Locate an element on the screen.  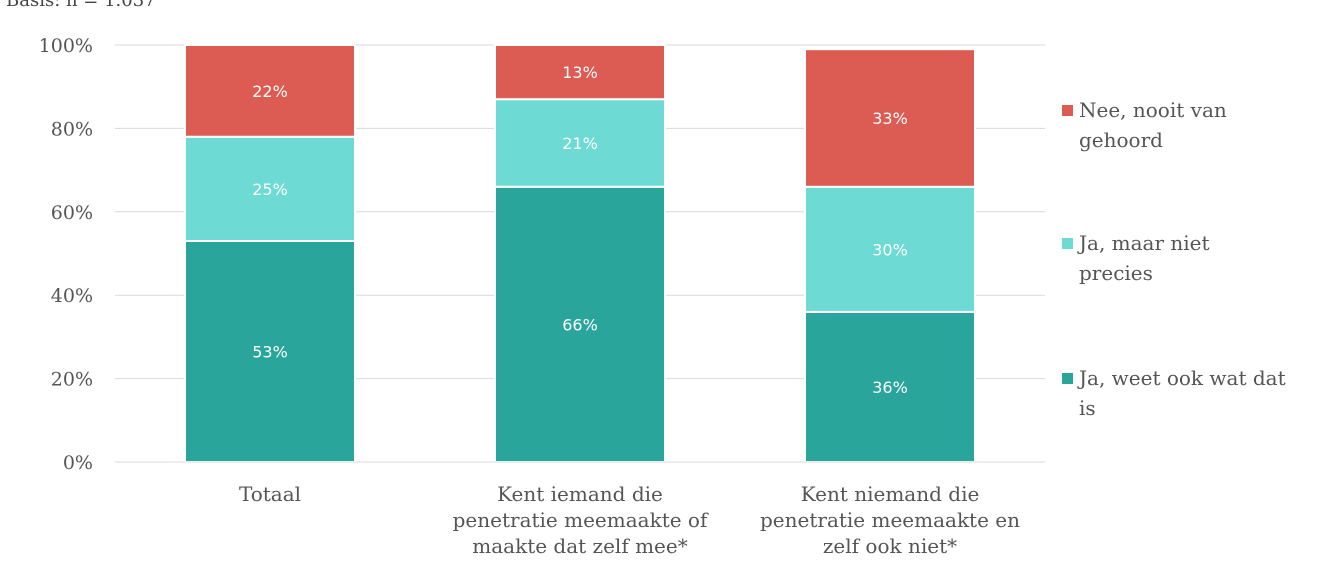
legend-label: gehoord is located at coordinates (1121, 140).